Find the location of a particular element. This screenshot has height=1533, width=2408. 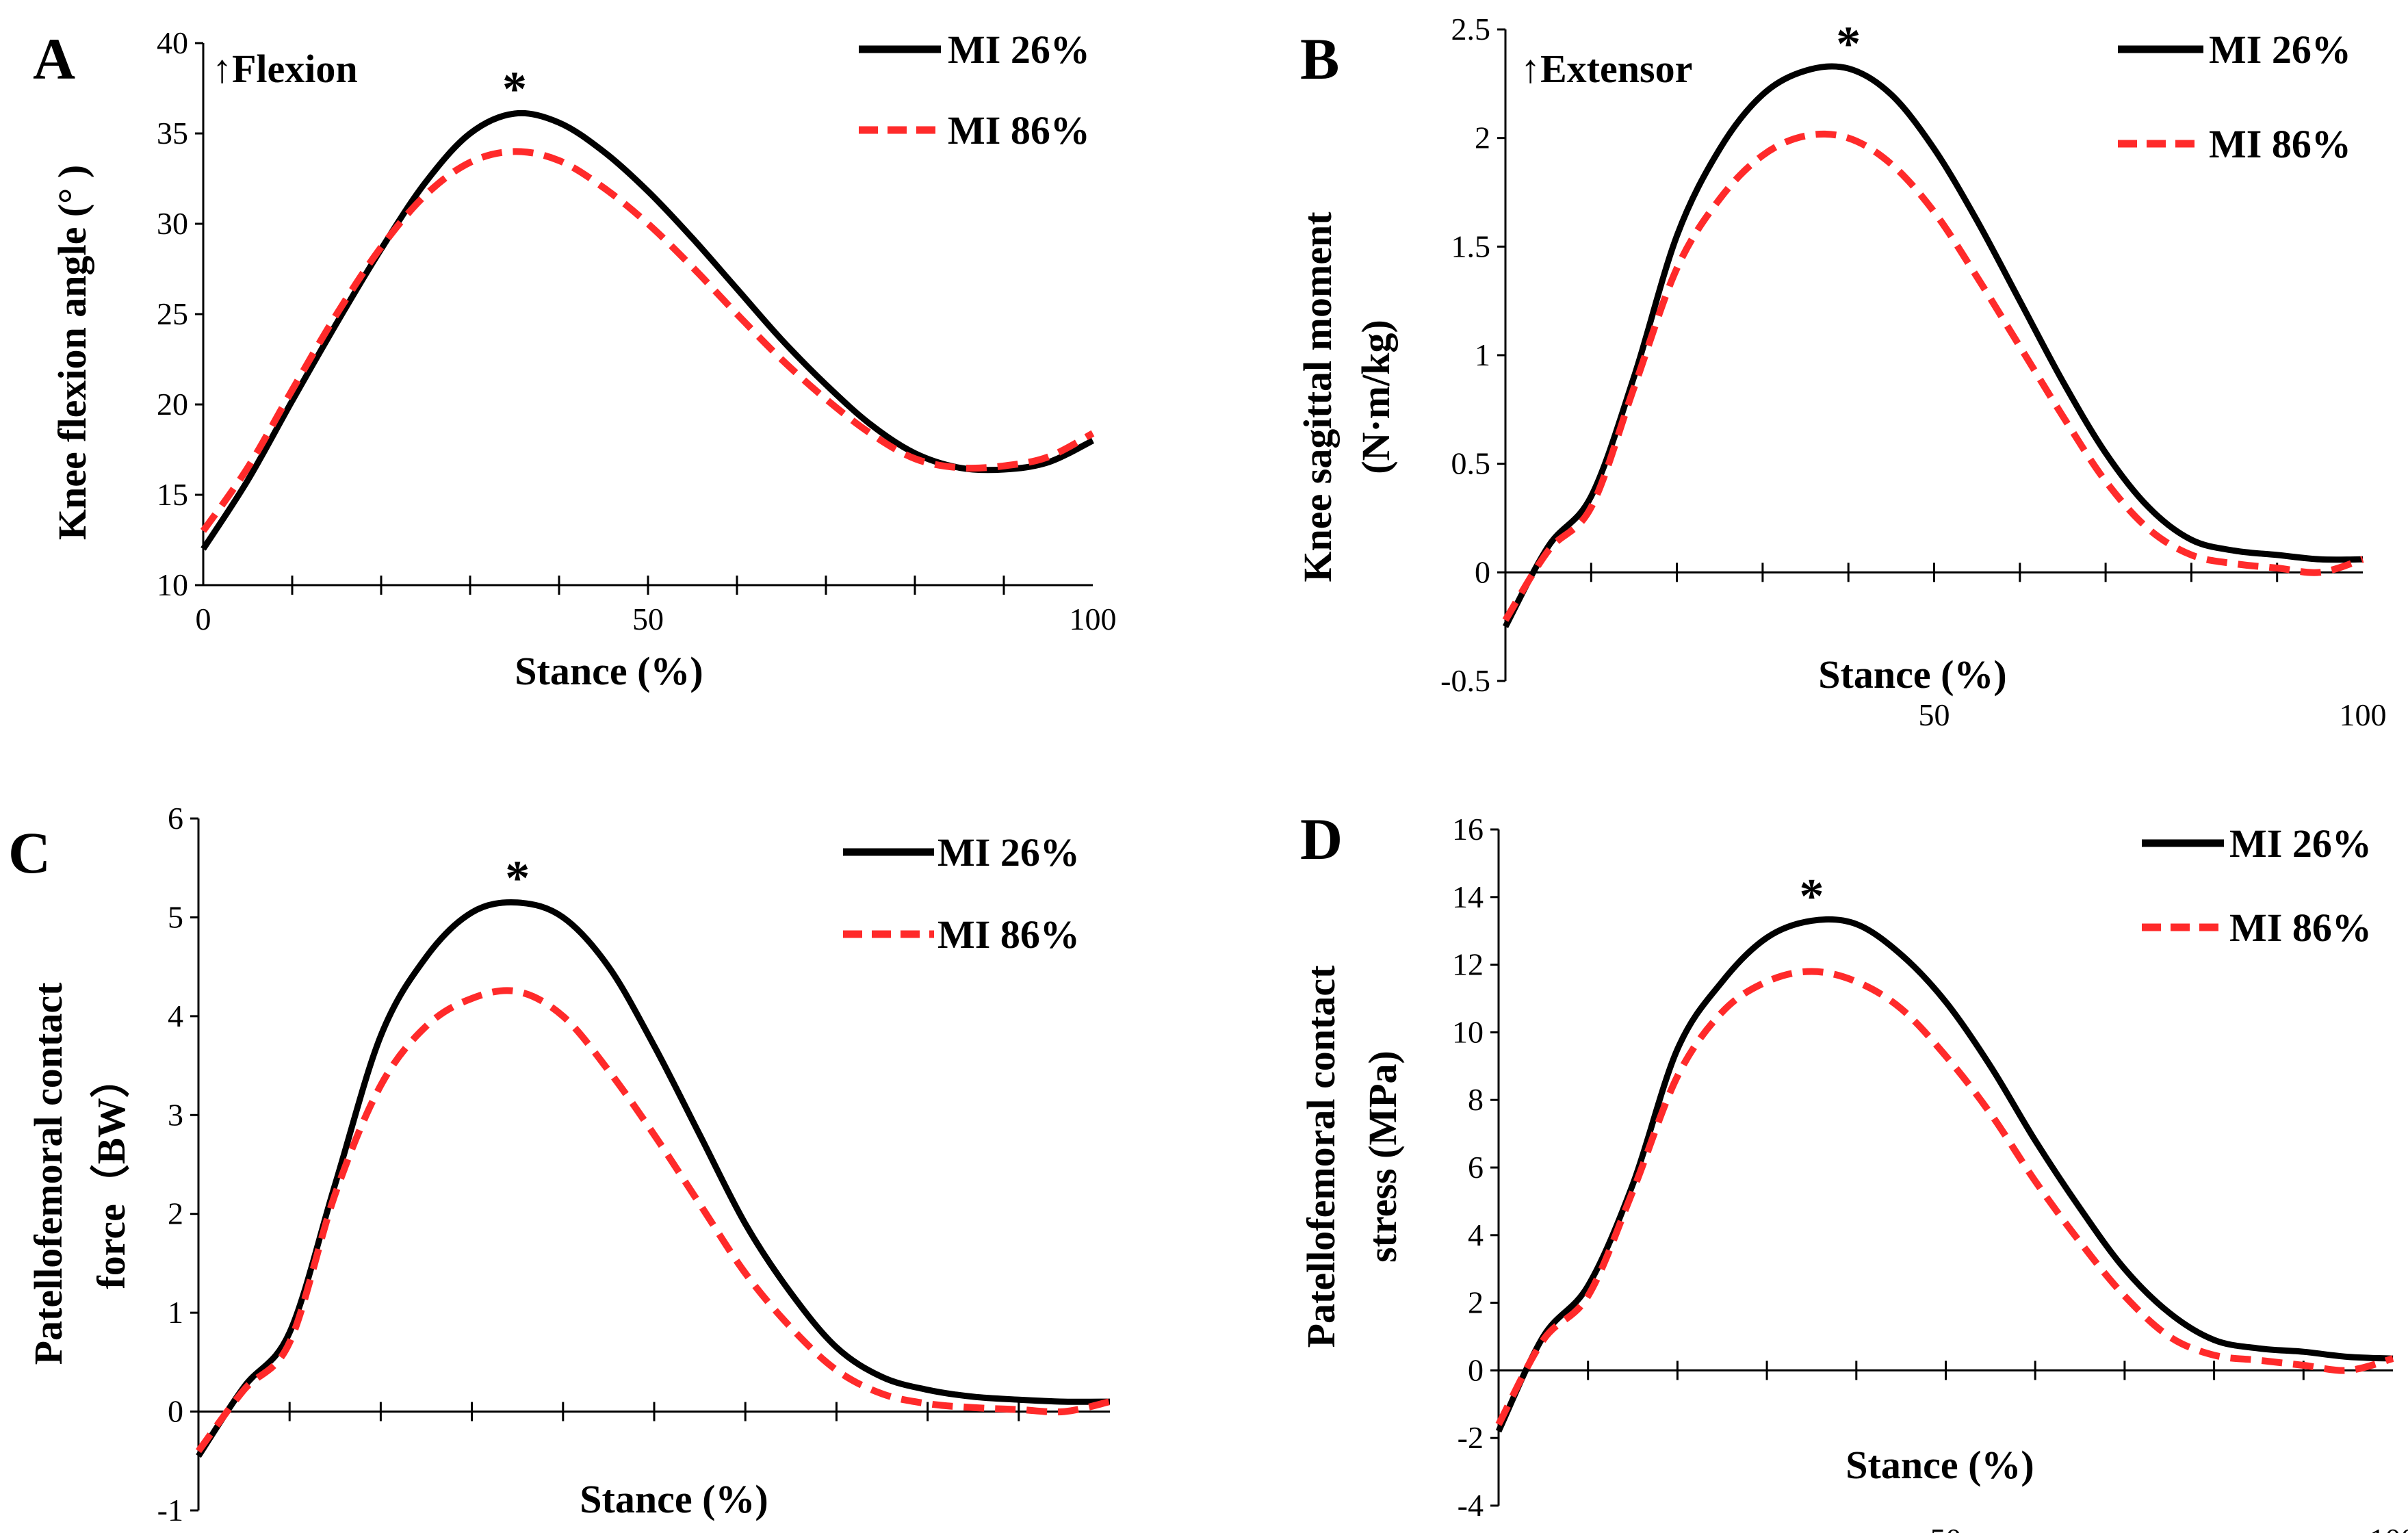

panel-letter: B is located at coordinates (1319, 59).